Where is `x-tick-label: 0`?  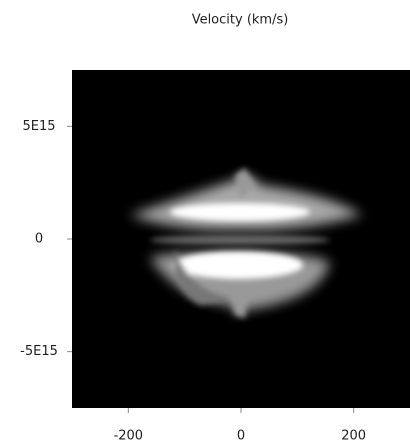
x-tick-label: 0 is located at coordinates (241, 436).